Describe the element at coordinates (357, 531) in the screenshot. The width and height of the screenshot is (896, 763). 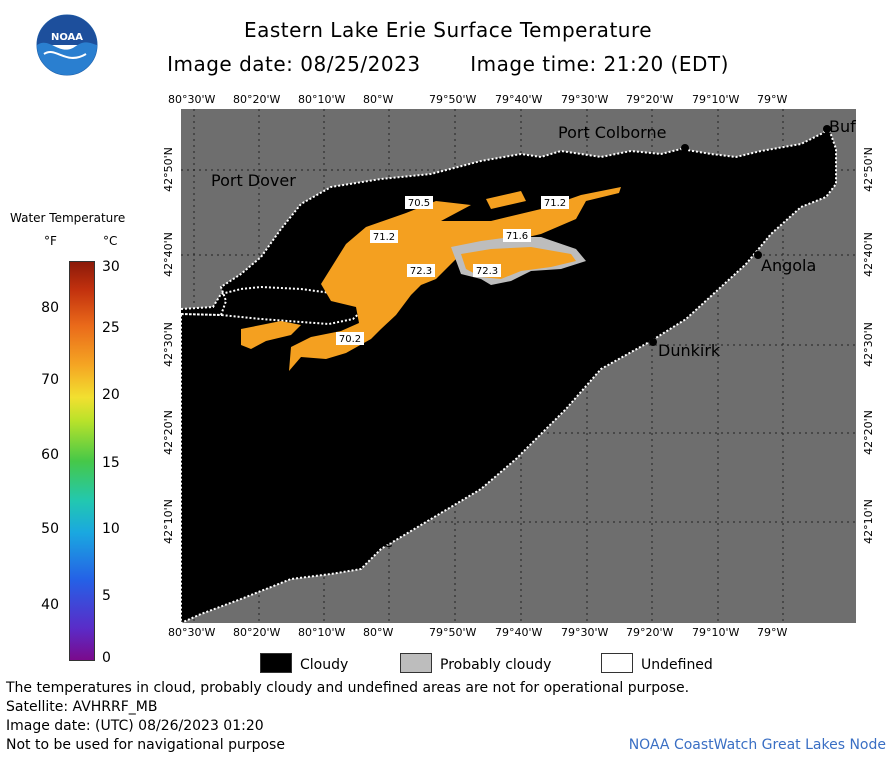
I see `erie-dot` at that location.